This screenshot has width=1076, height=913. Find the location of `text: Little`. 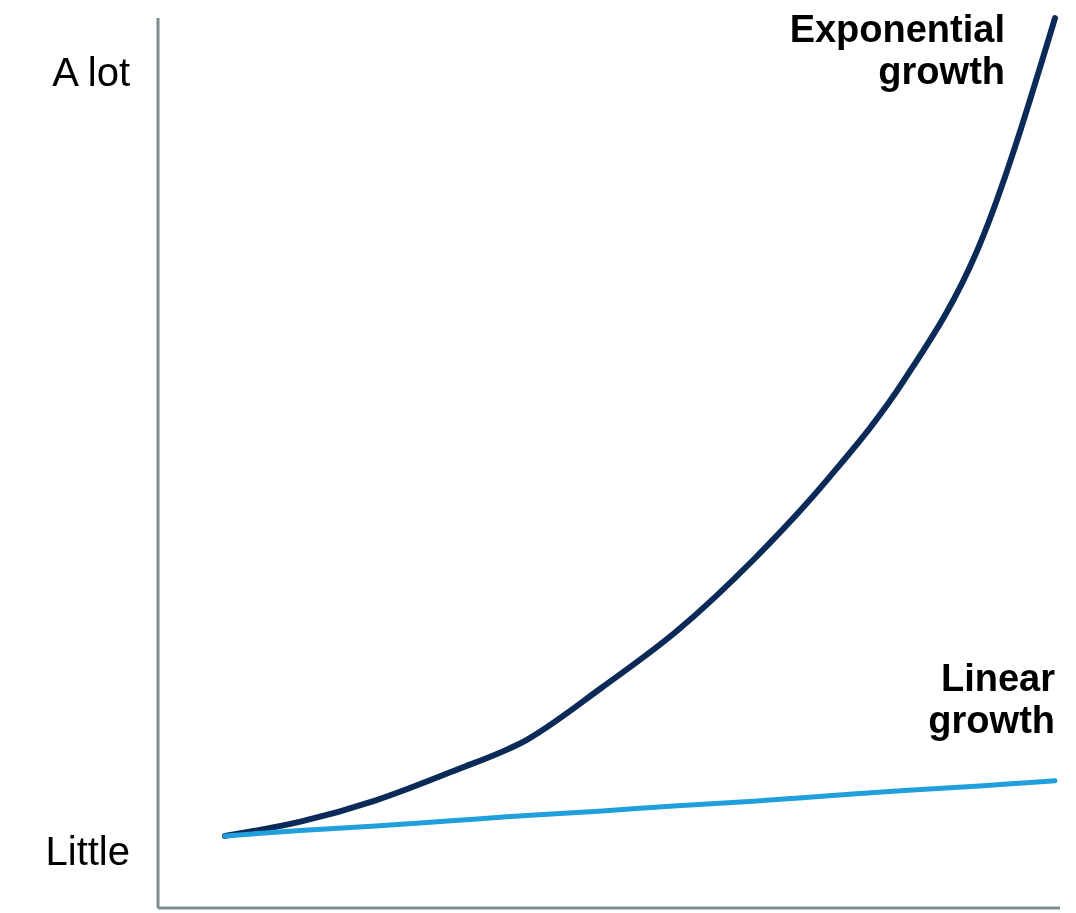

text: Little is located at coordinates (87, 851).